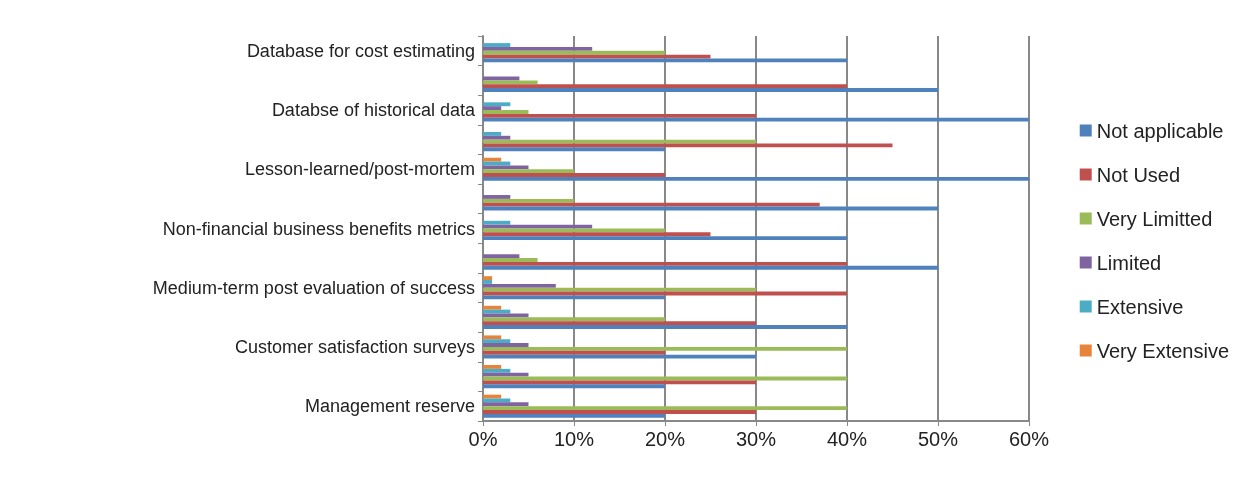  Describe the element at coordinates (373, 110) in the screenshot. I see `y-tick-label: Databse of historical data` at that location.